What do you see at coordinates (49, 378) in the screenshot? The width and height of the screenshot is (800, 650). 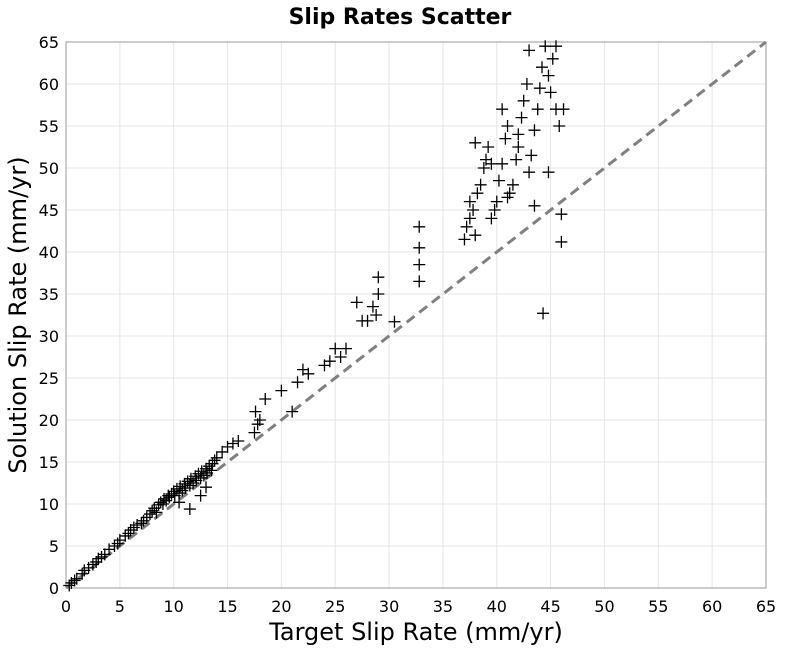 I see `y-tick-label: 25` at bounding box center [49, 378].